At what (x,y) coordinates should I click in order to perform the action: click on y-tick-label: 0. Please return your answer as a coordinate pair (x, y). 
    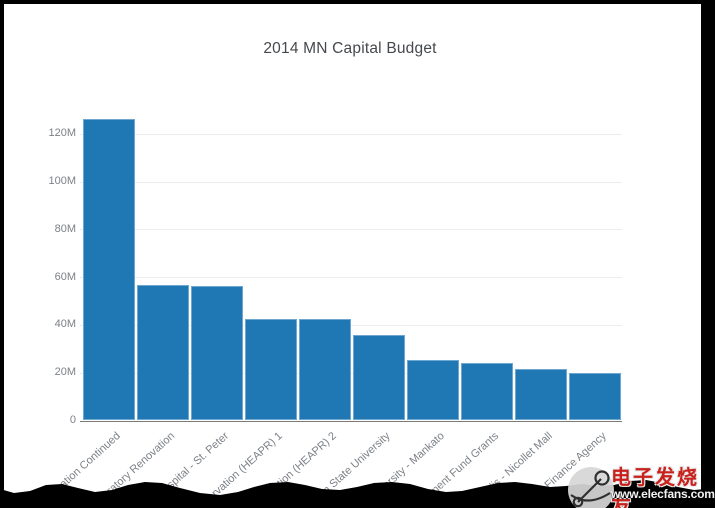
    Looking at the image, I should click on (72, 420).